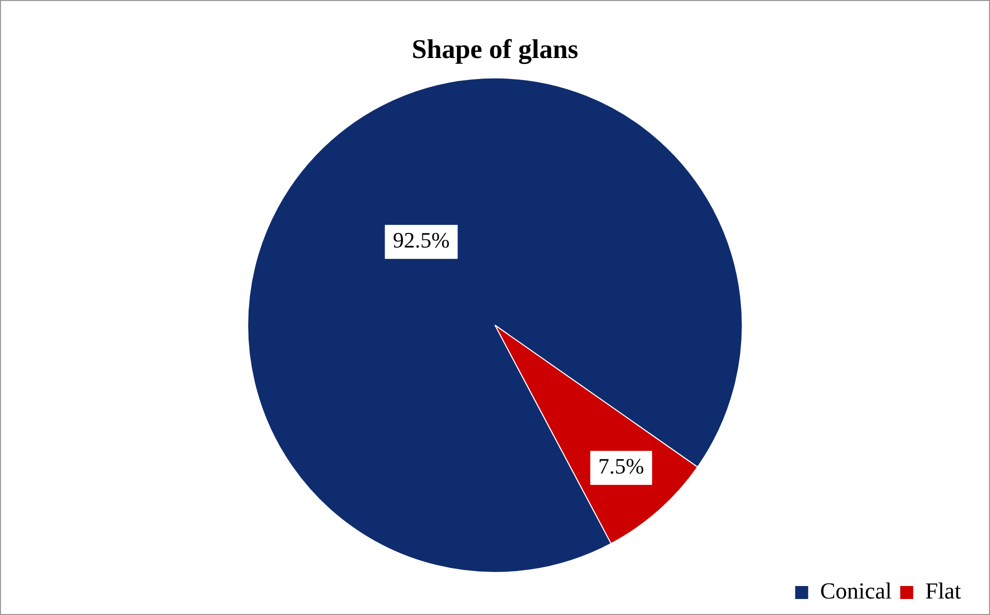  I want to click on data-label: 92.5%, so click(421, 240).